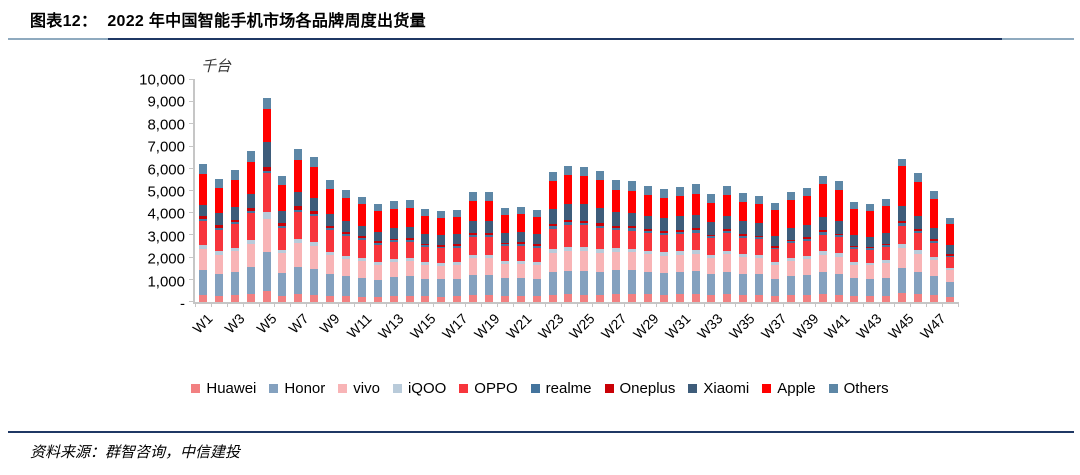 The image size is (1080, 475). What do you see at coordinates (639, 388) in the screenshot?
I see `legend-item-oneplus: Oneplus` at bounding box center [639, 388].